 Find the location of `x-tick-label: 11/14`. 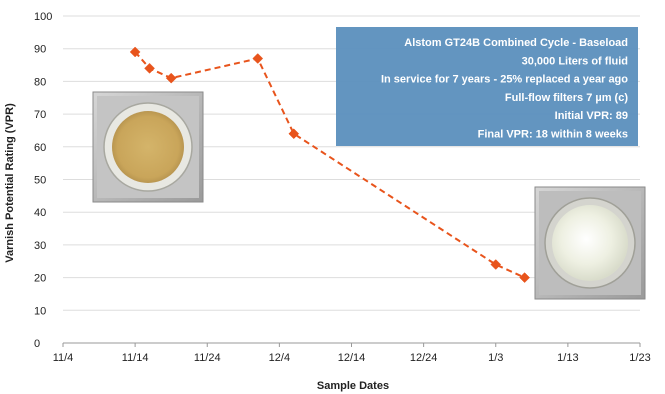

x-tick-label: 11/14 is located at coordinates (135, 358).